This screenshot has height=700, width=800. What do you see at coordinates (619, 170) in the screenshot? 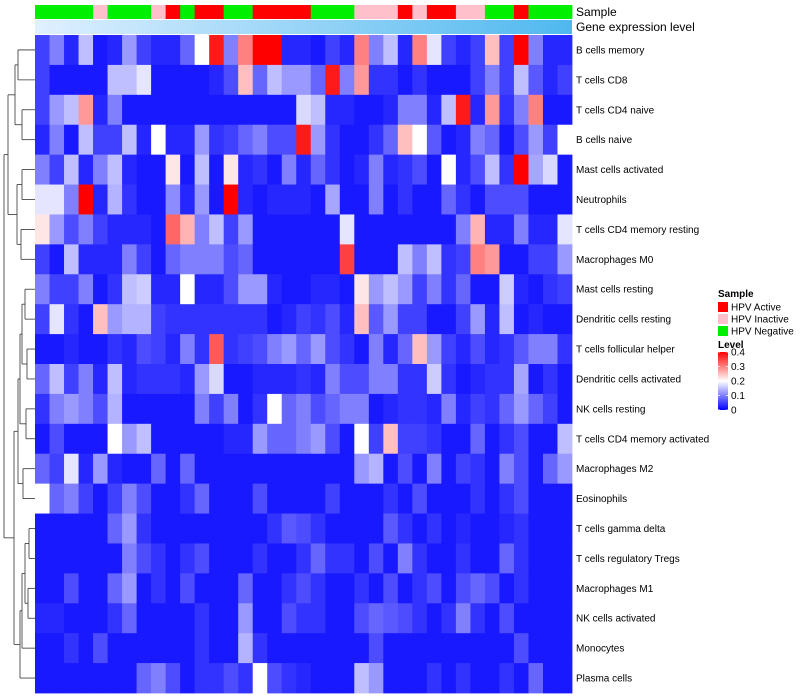
I see `row-label: Mast cells activated` at bounding box center [619, 170].